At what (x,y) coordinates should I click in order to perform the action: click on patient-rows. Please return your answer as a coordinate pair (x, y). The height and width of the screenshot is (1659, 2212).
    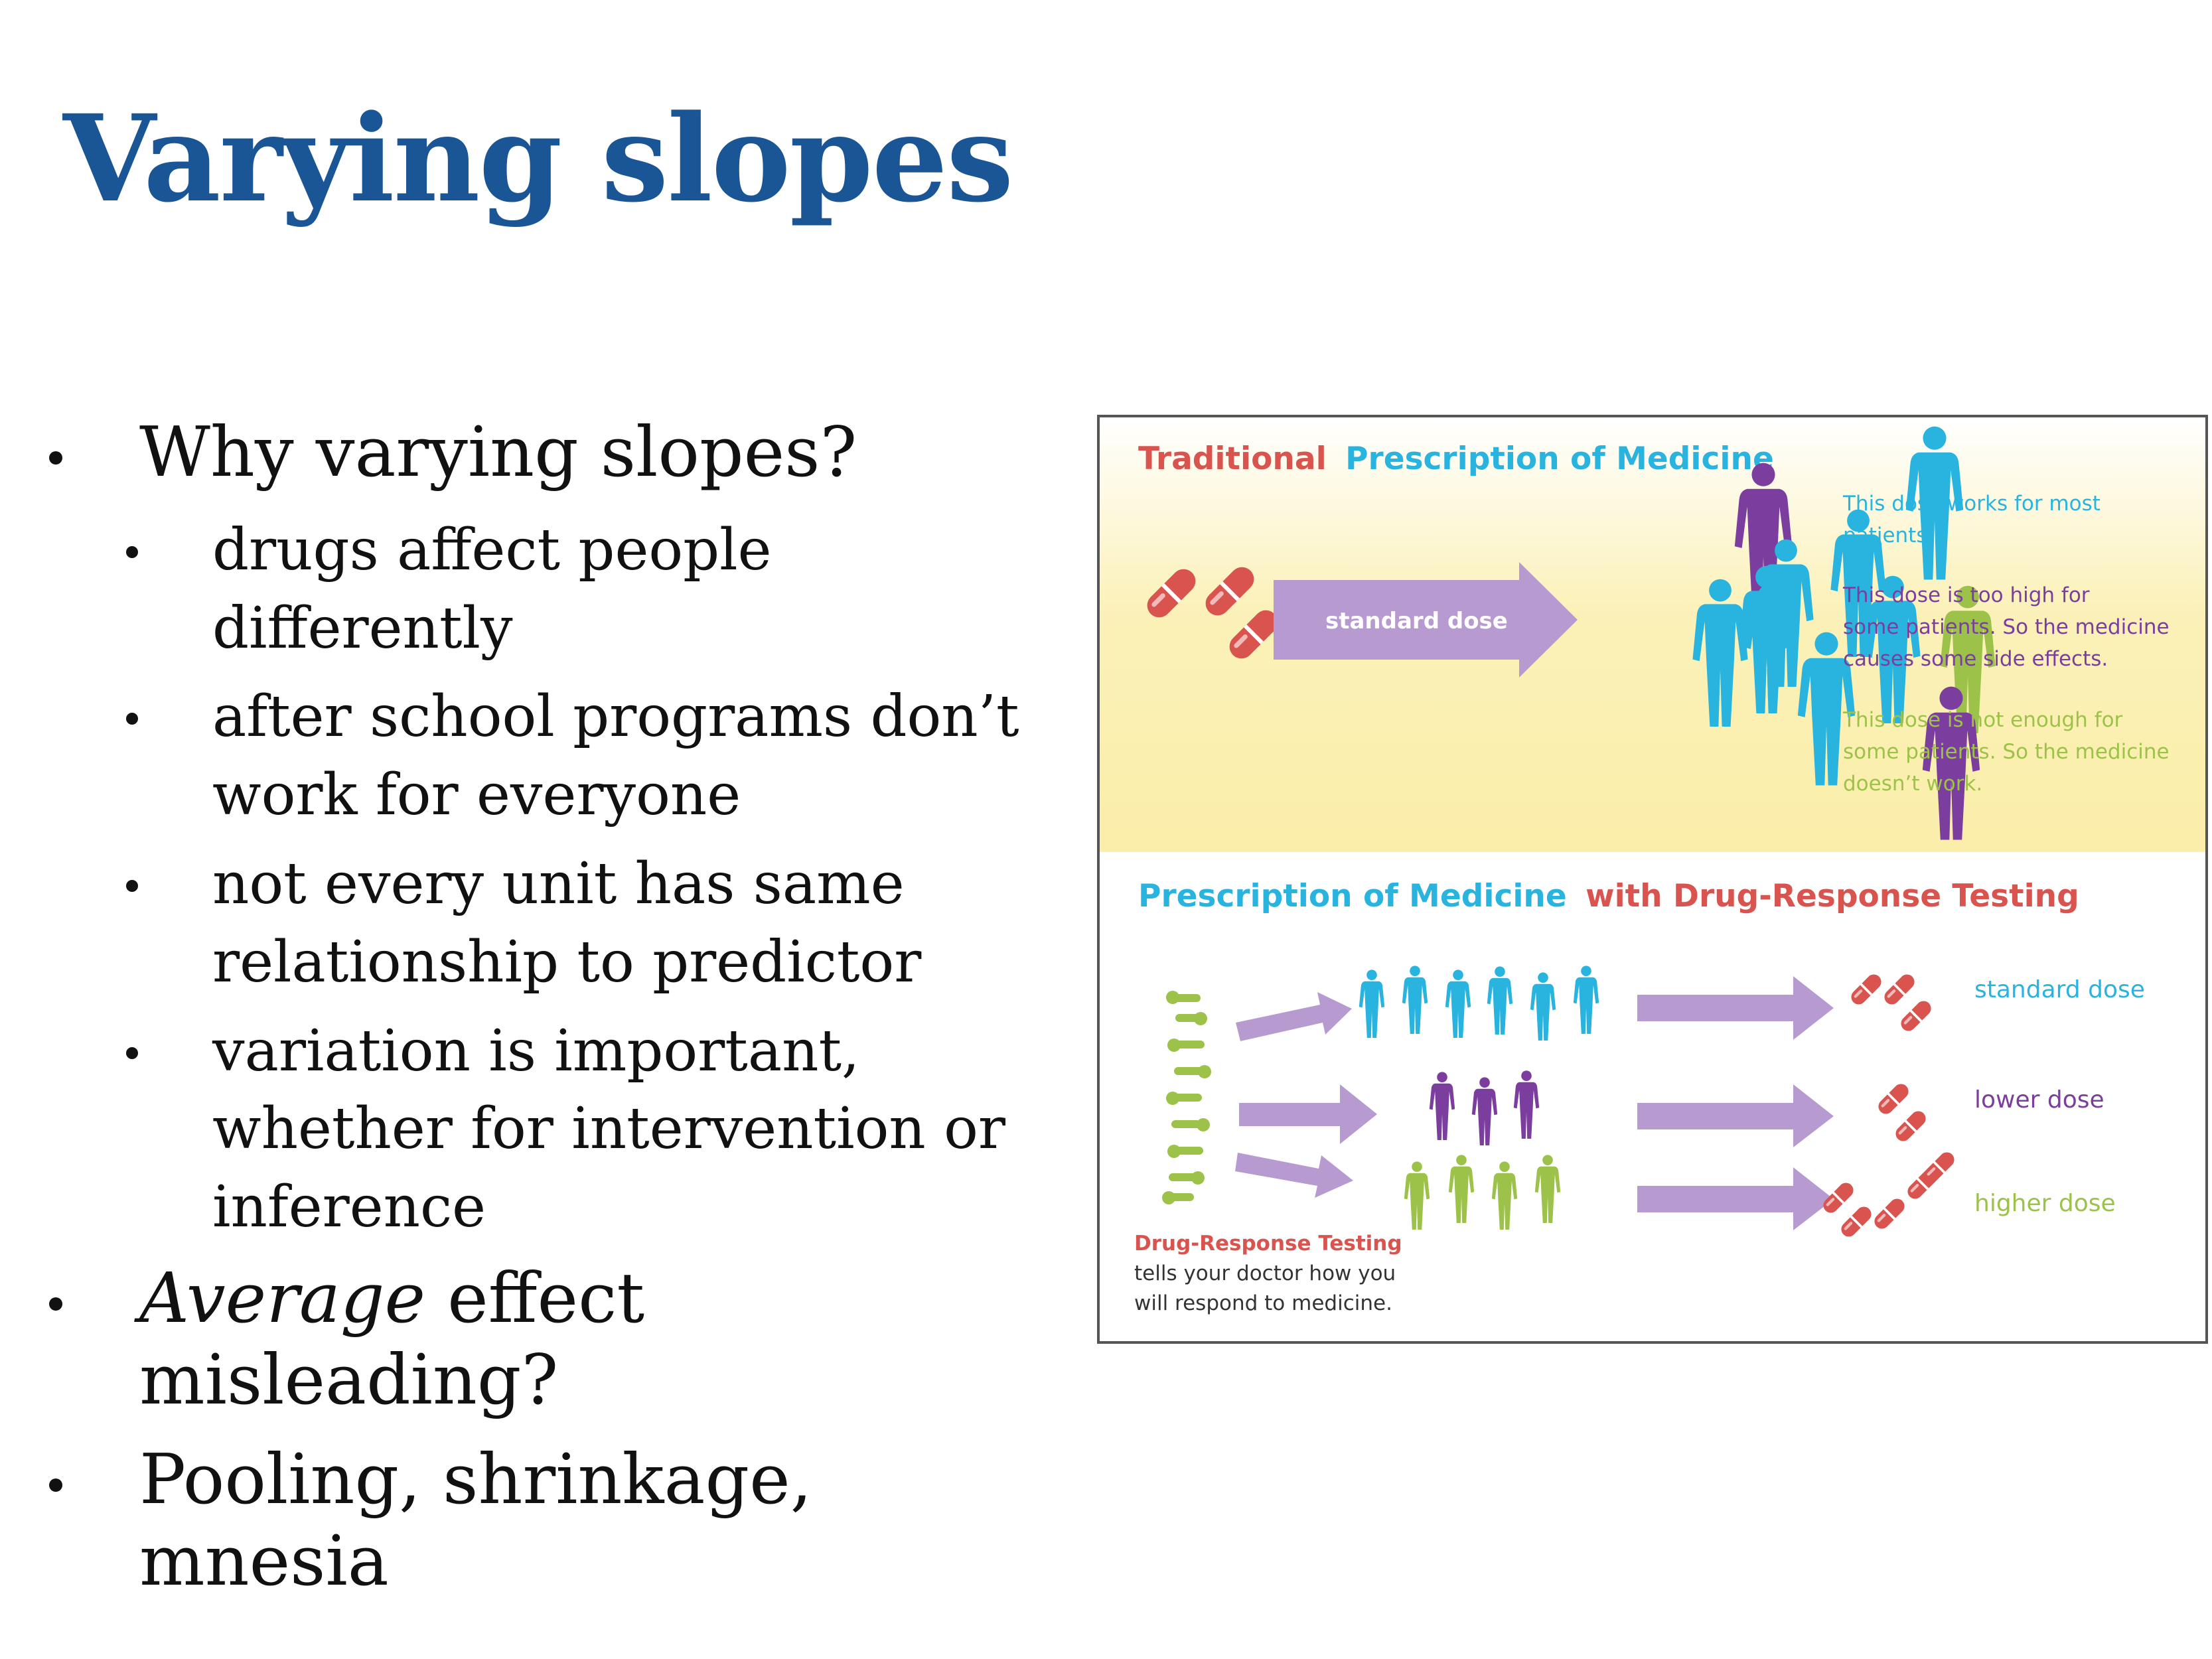
    Looking at the image, I should click on (1479, 1098).